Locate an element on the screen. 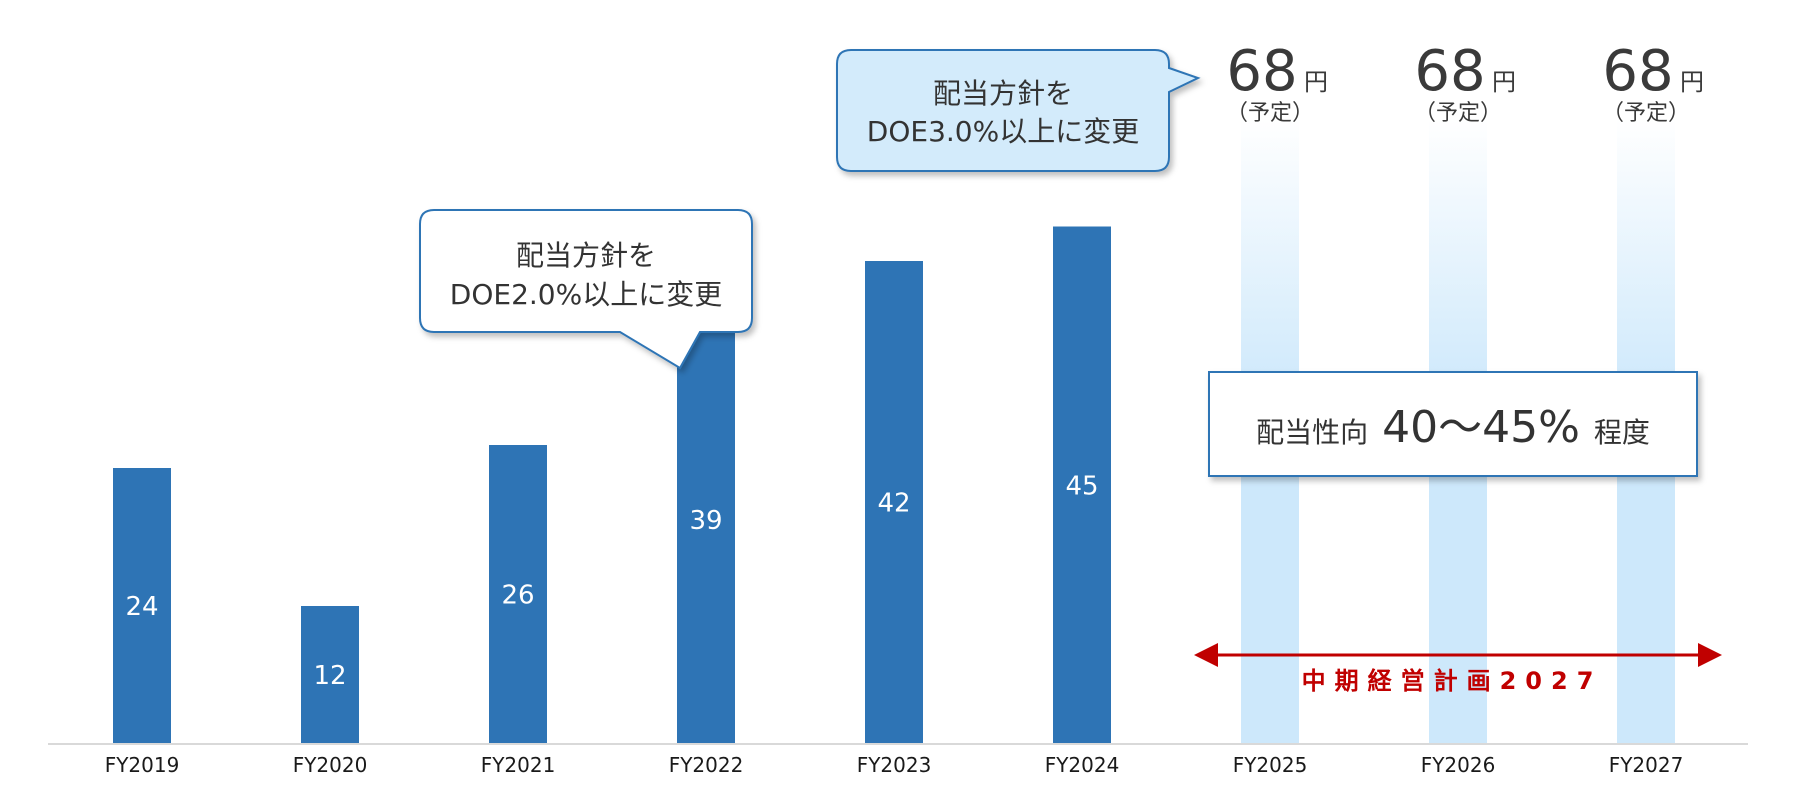 This screenshot has height=811, width=1797. callout-doe2-bubble is located at coordinates (586, 289).